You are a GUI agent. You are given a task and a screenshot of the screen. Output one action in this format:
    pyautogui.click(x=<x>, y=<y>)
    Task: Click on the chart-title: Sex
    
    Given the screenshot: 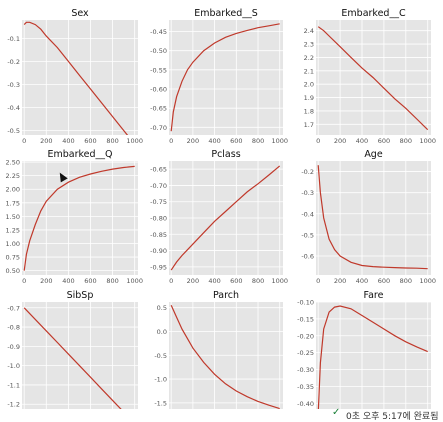 What is the action you would take?
    pyautogui.click(x=80, y=13)
    